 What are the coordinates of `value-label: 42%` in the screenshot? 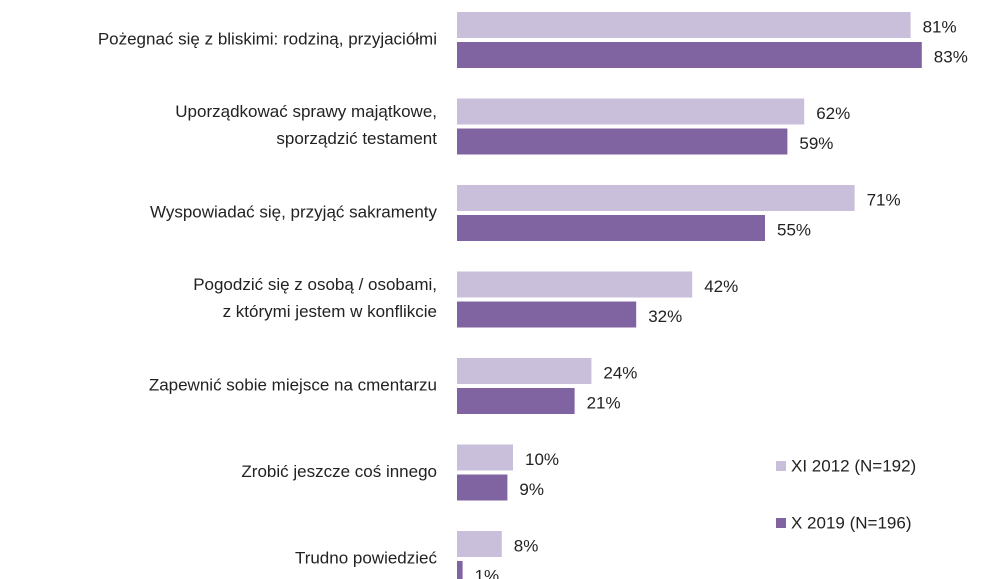 It's located at (721, 286).